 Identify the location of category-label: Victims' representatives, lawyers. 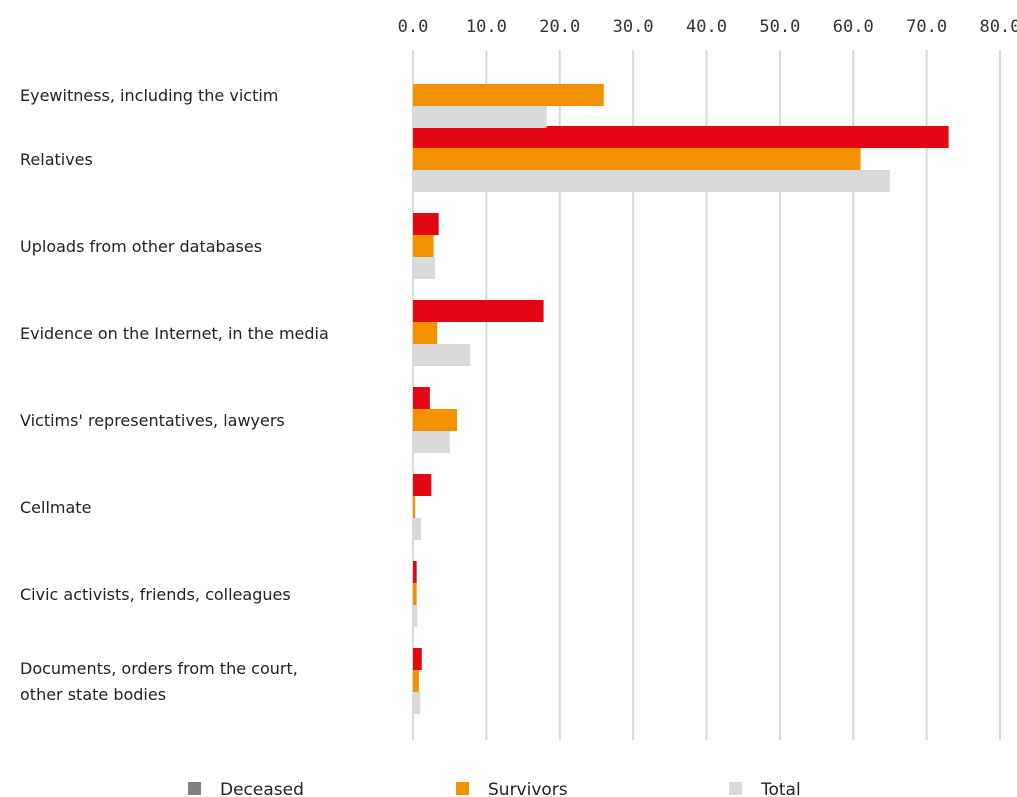
(152, 420).